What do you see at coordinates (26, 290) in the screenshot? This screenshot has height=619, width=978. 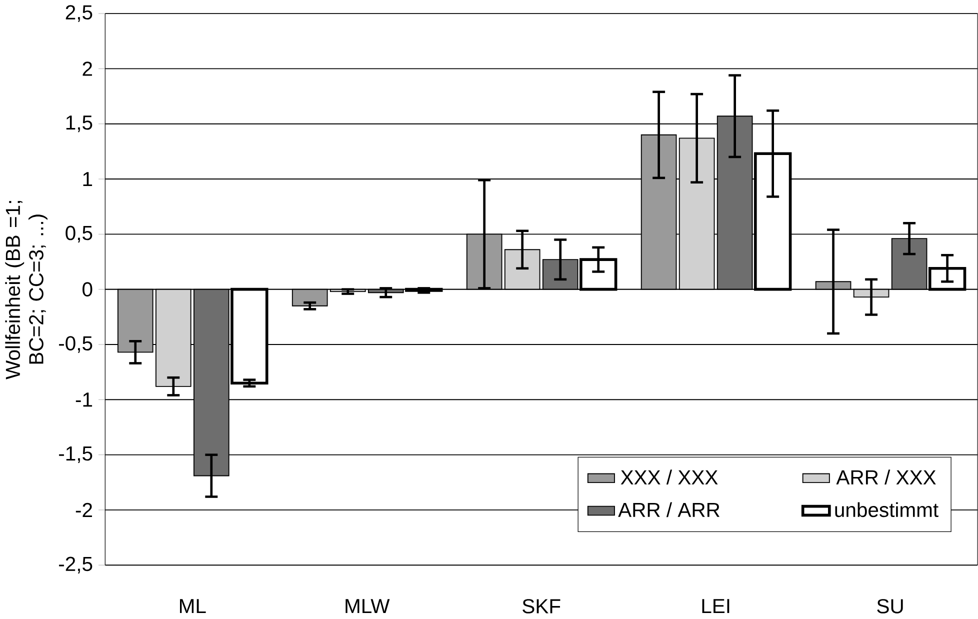 I see `y-axis-title: Wollfeinheit (BB =1; BC=2; CC=3; ...)` at bounding box center [26, 290].